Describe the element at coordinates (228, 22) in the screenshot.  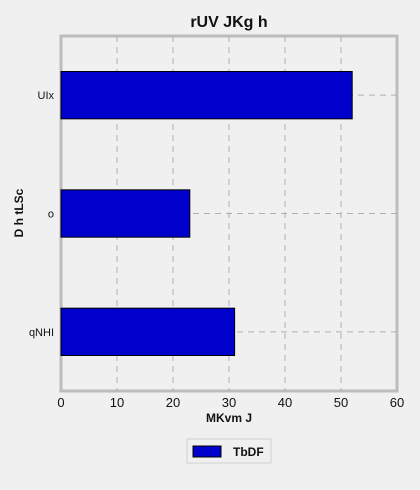
I see `chart-title: rUV JKg h` at that location.